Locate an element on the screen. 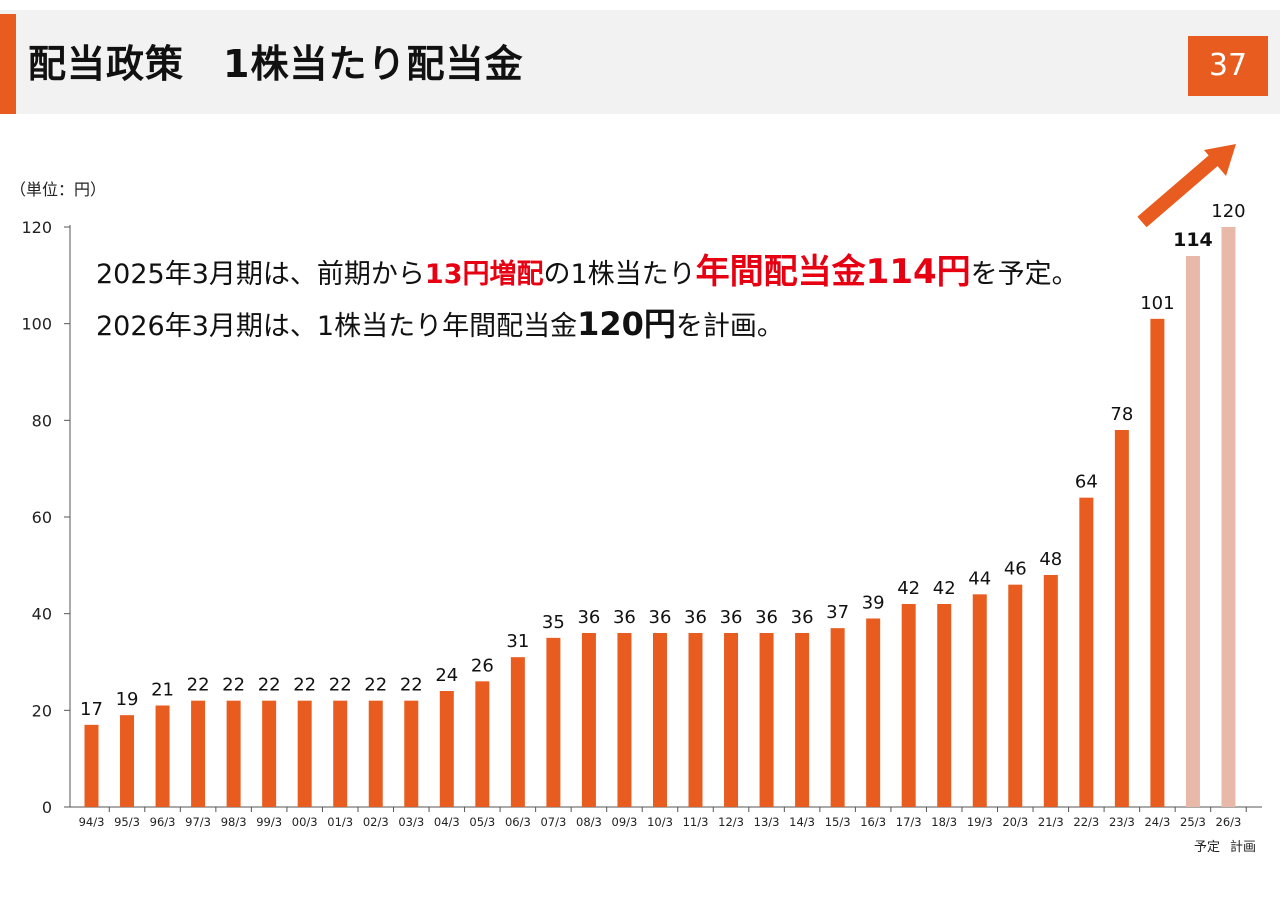  bar-value-label: 48 is located at coordinates (1050, 559).